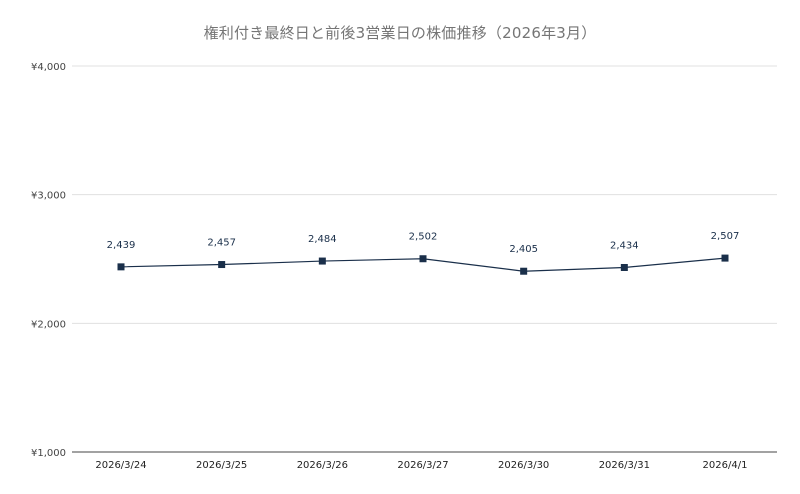 The height and width of the screenshot is (494, 800). Describe the element at coordinates (48, 196) in the screenshot. I see `y-tick-label: ¥3,000` at that location.